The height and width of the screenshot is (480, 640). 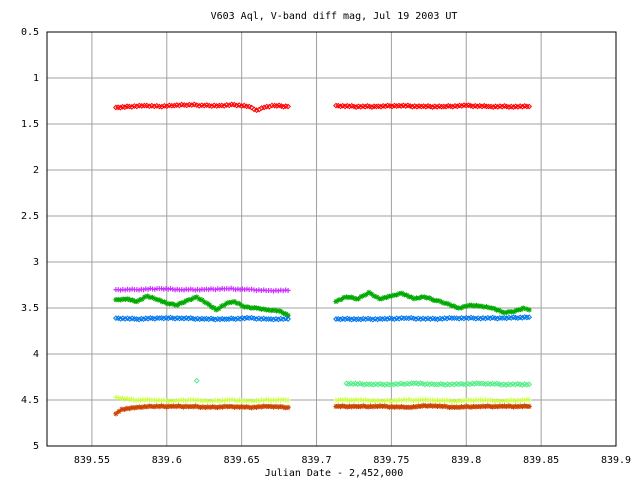 What do you see at coordinates (334, 473) in the screenshot?
I see `x-axis-label: Julian Date - 2,452,000` at bounding box center [334, 473].